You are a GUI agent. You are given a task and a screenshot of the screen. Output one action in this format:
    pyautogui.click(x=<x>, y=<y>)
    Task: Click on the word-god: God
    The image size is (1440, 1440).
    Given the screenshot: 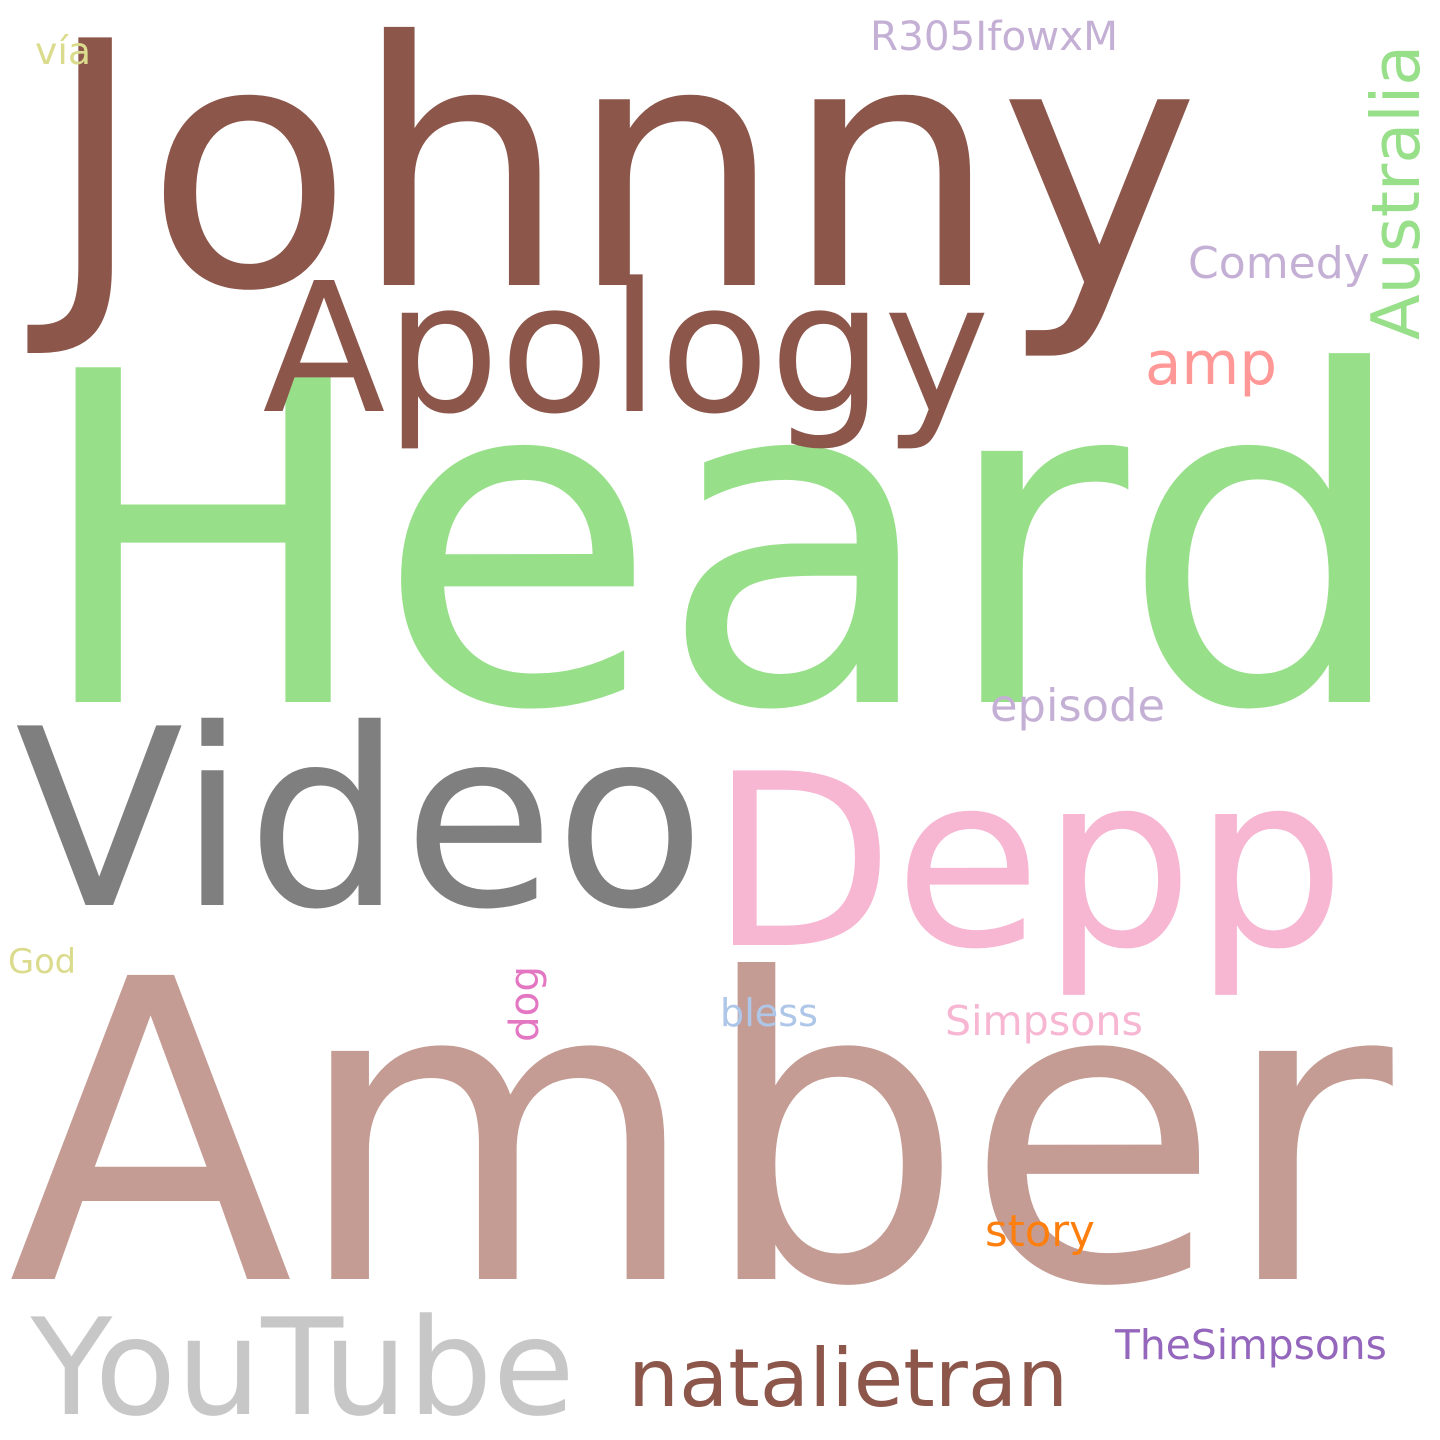 What is the action you would take?
    pyautogui.click(x=42, y=962)
    